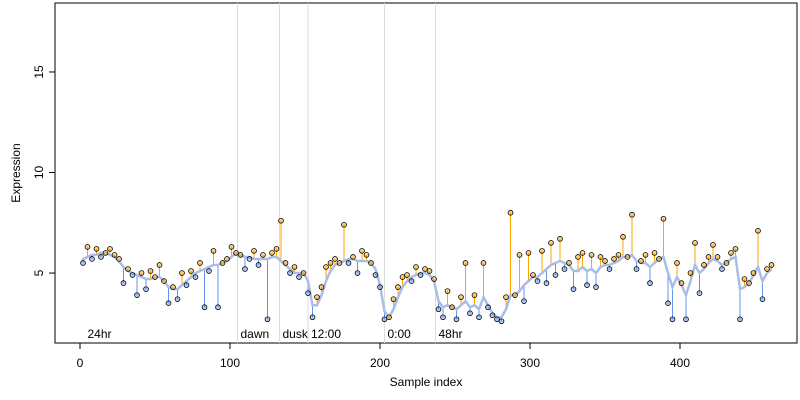  I want to click on fit-line, so click(427, 285).